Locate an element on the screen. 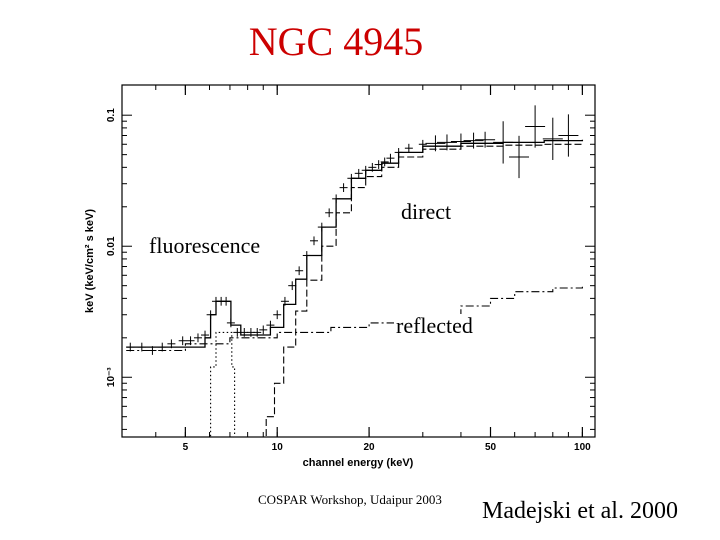 This screenshot has width=720, height=540. x-tick-label: 100 is located at coordinates (582, 447).